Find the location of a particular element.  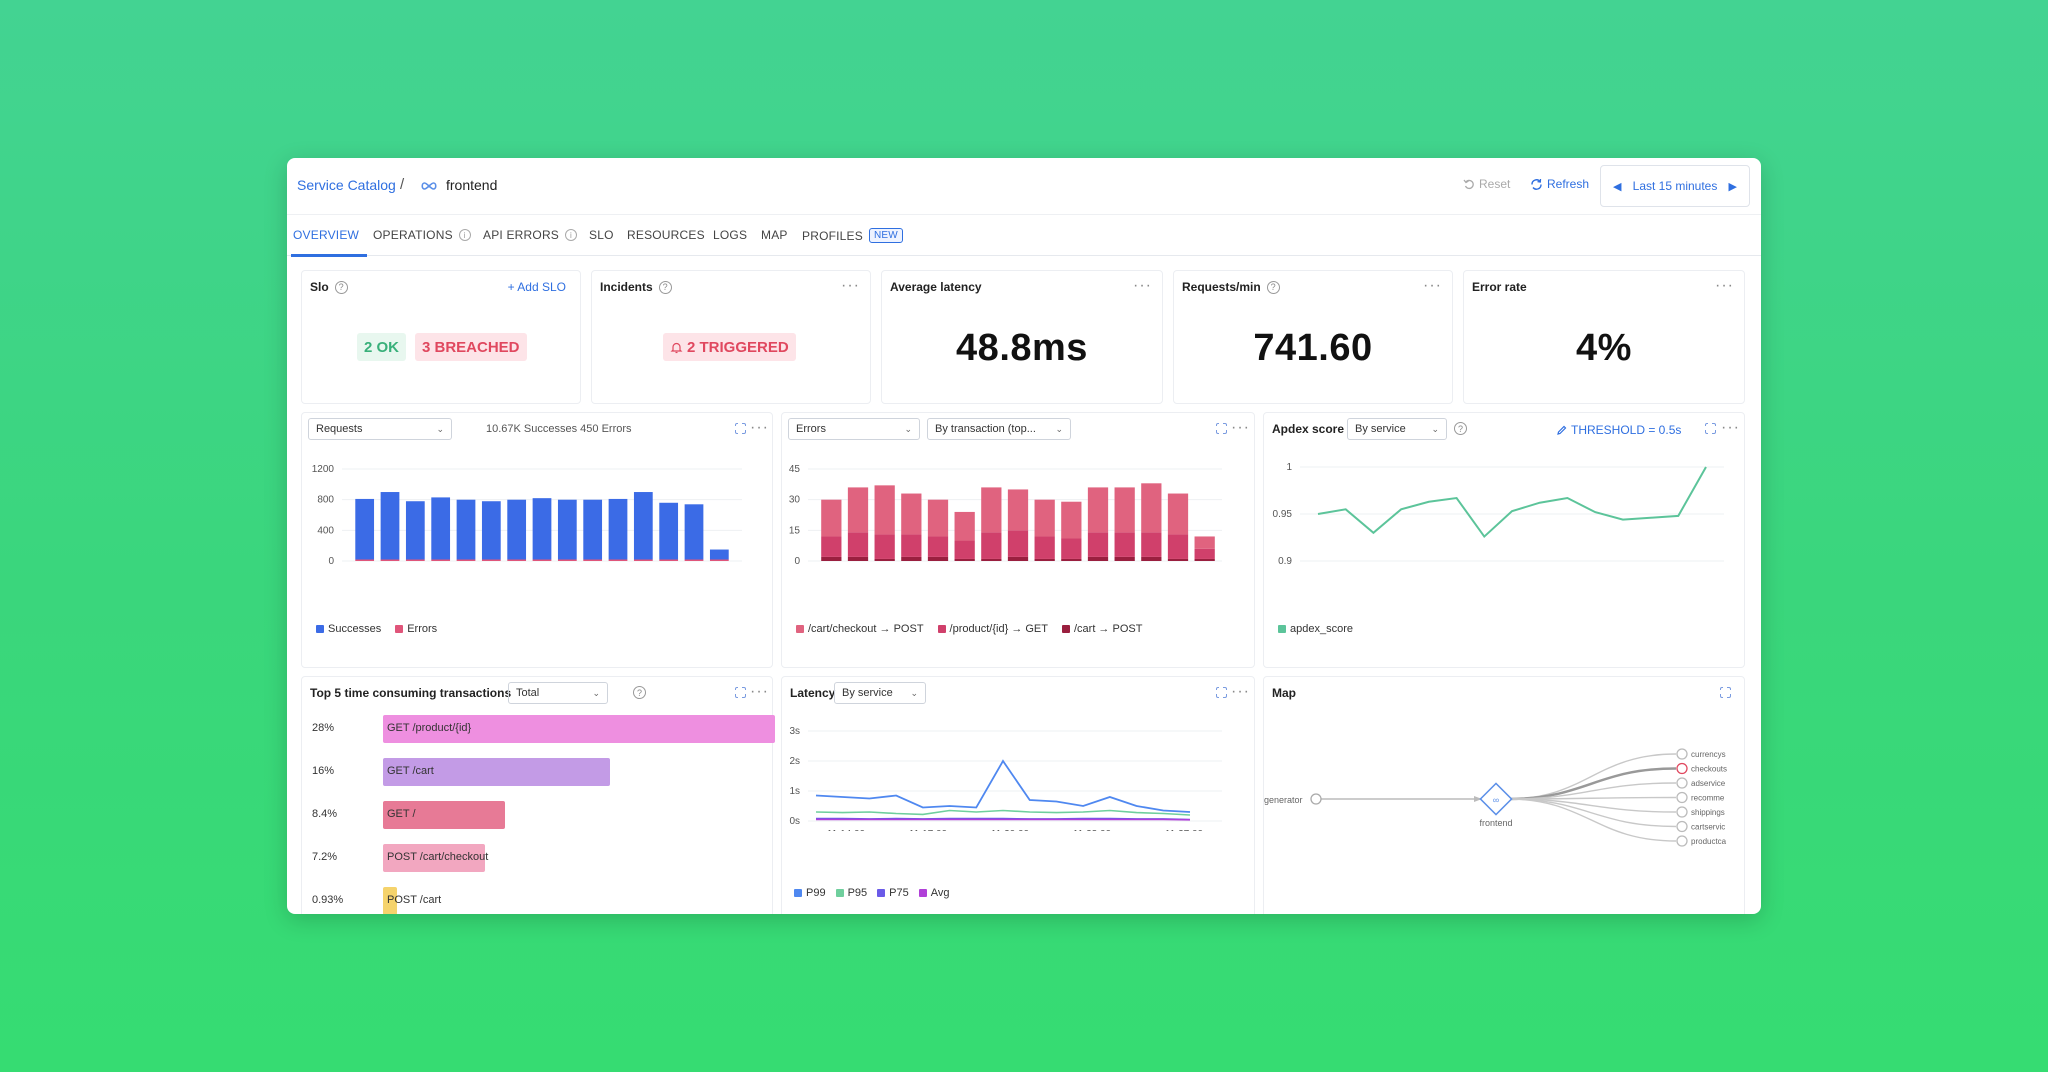

legend-item-product-get: /product/{id} → GET is located at coordinates (992, 629).